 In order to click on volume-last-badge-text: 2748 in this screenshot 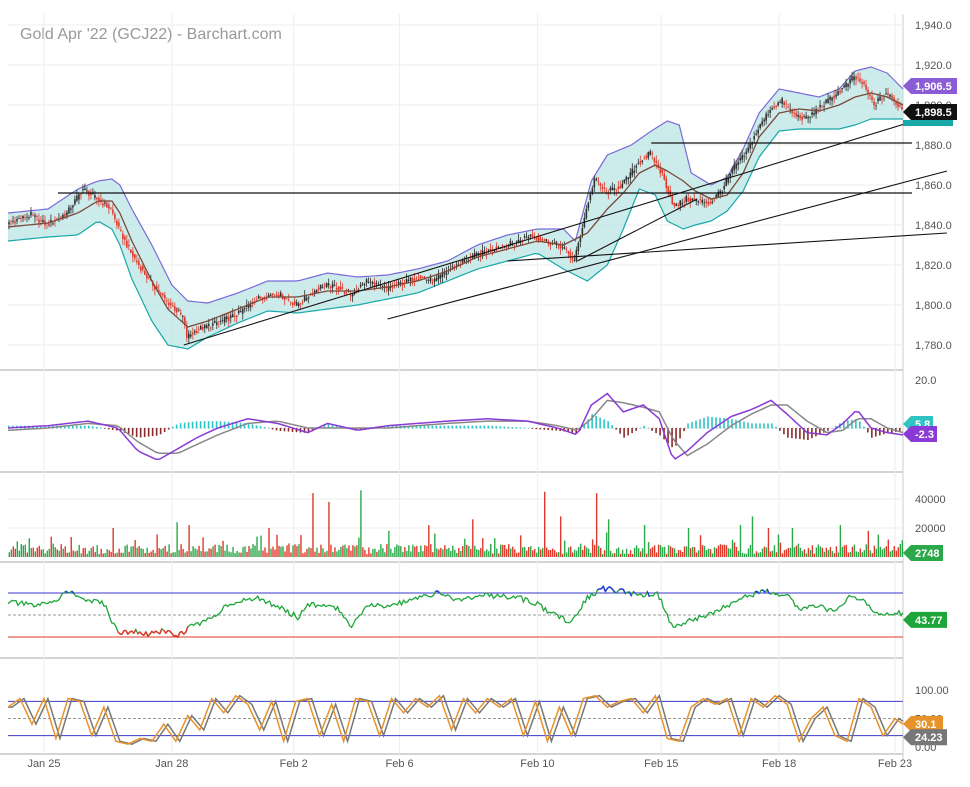, I will do `click(927, 554)`.